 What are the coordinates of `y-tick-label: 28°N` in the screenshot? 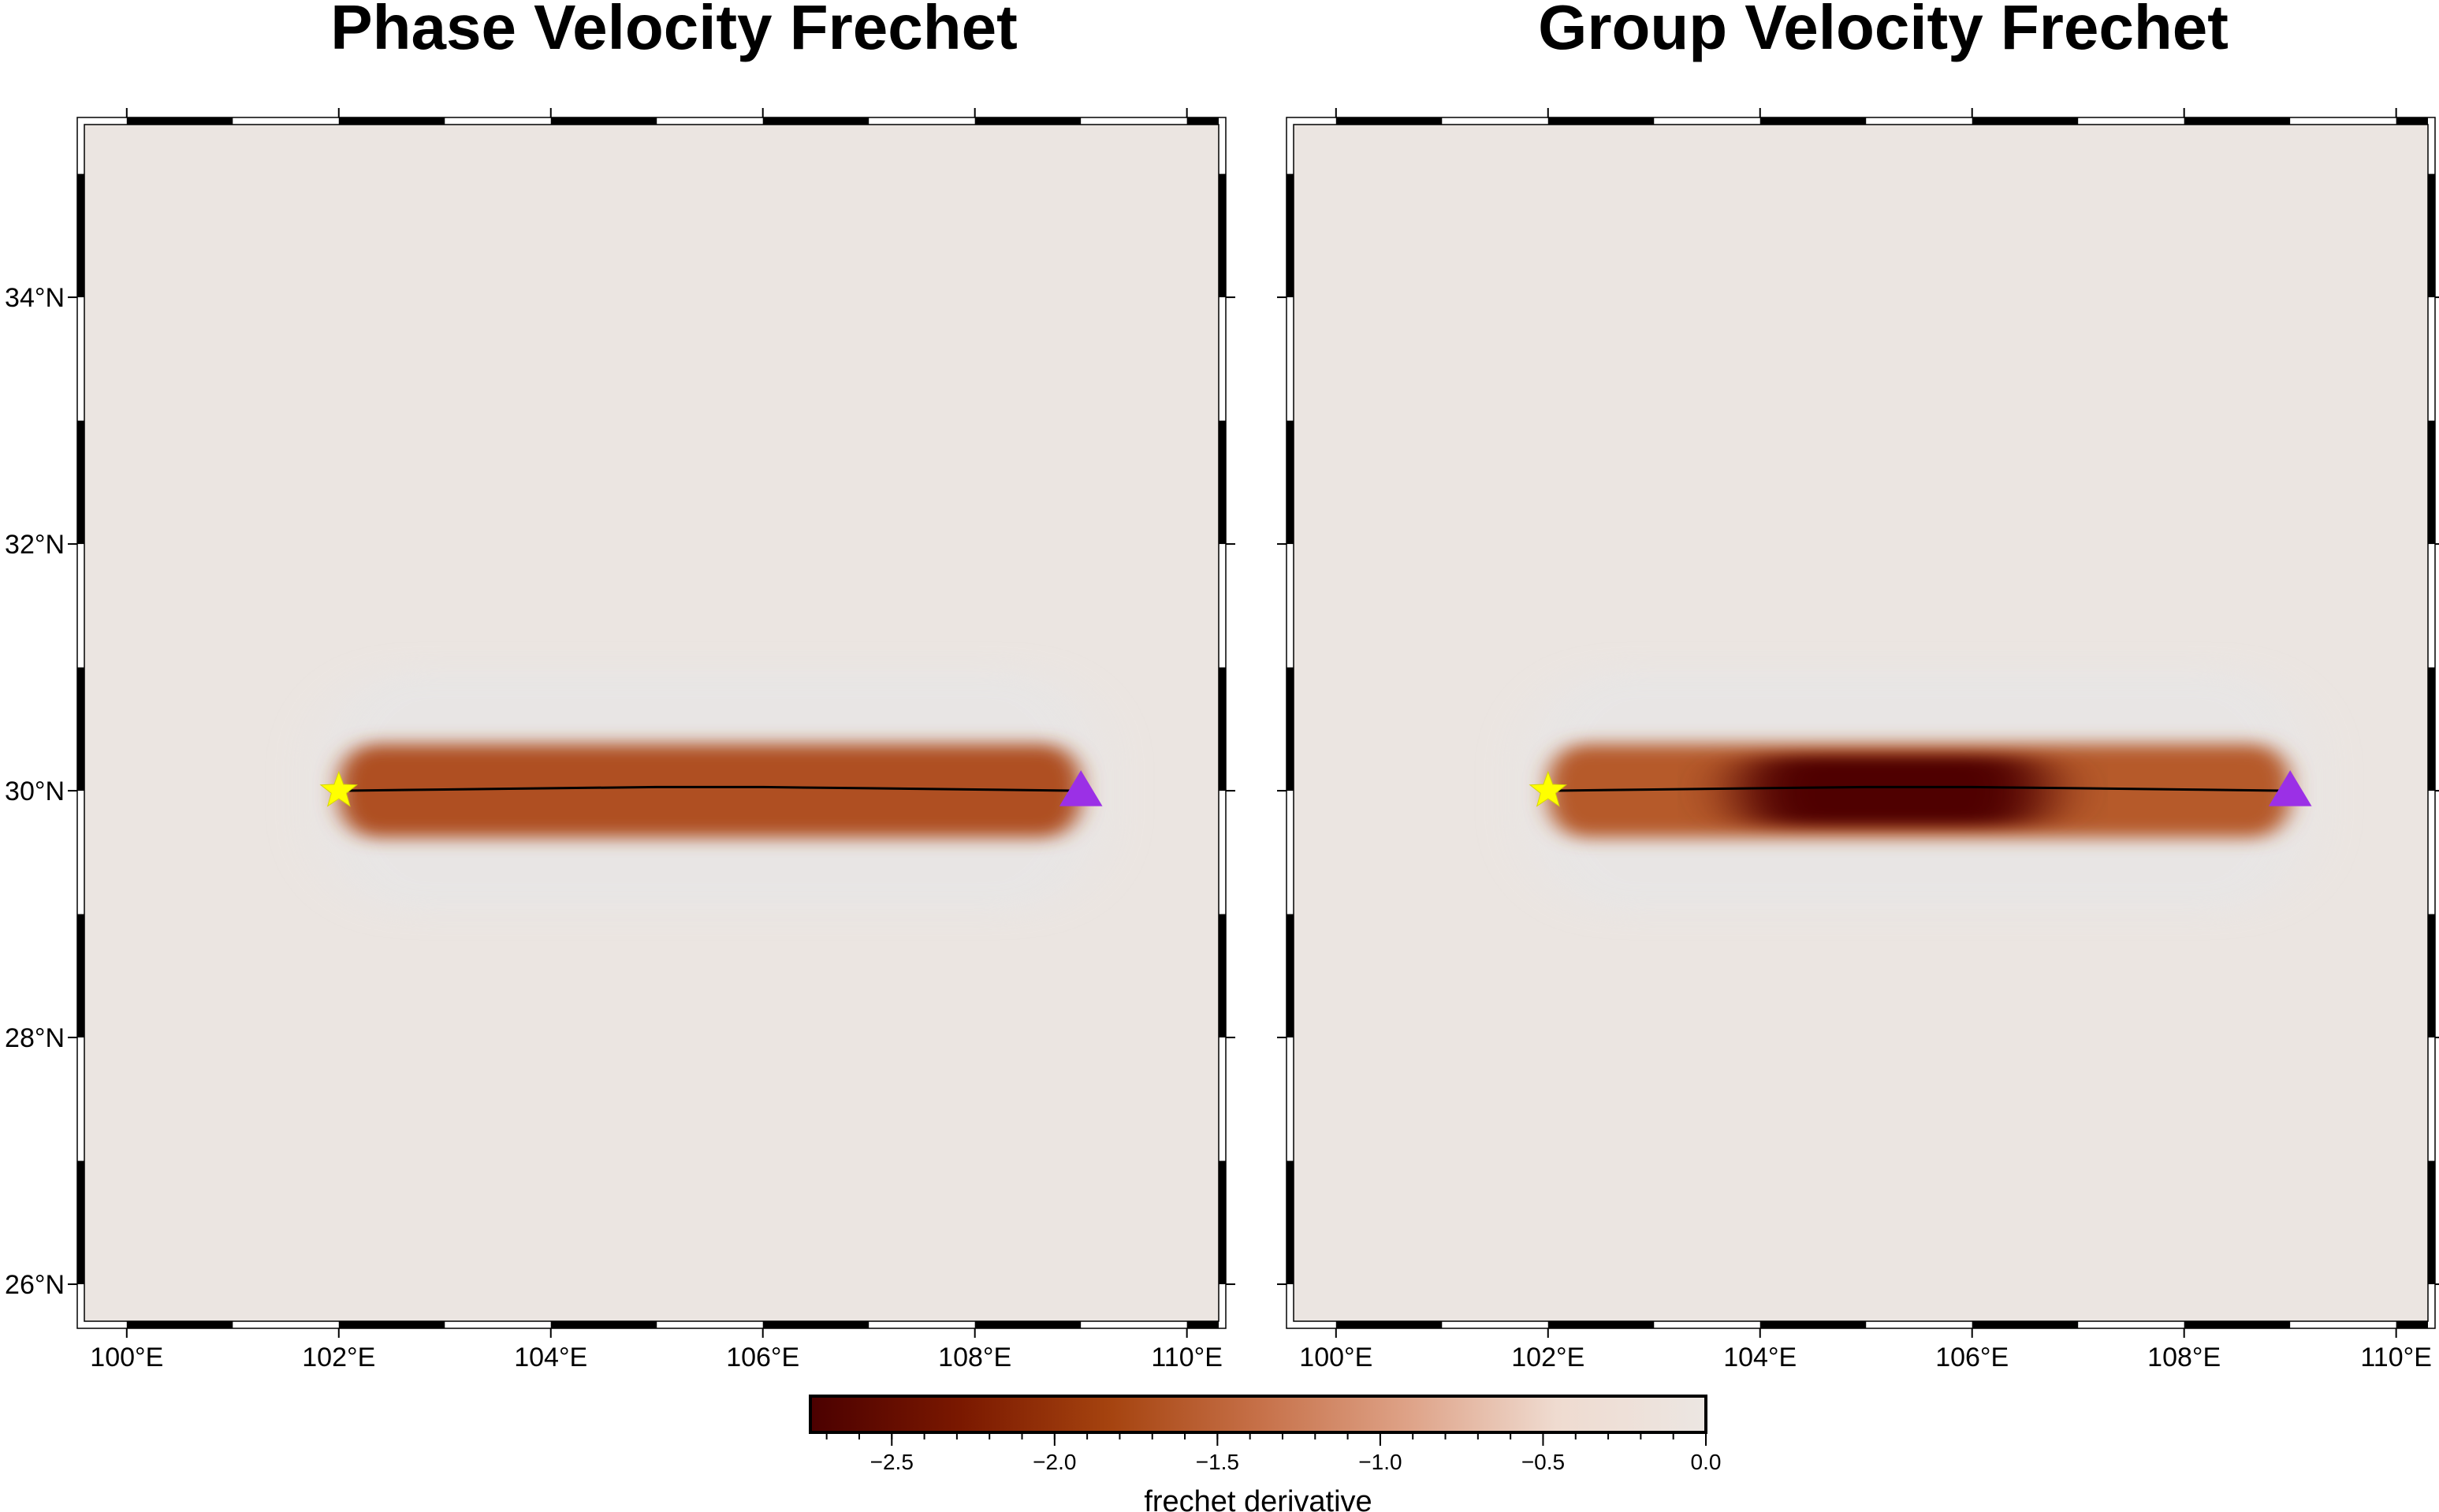 It's located at (35, 1038).